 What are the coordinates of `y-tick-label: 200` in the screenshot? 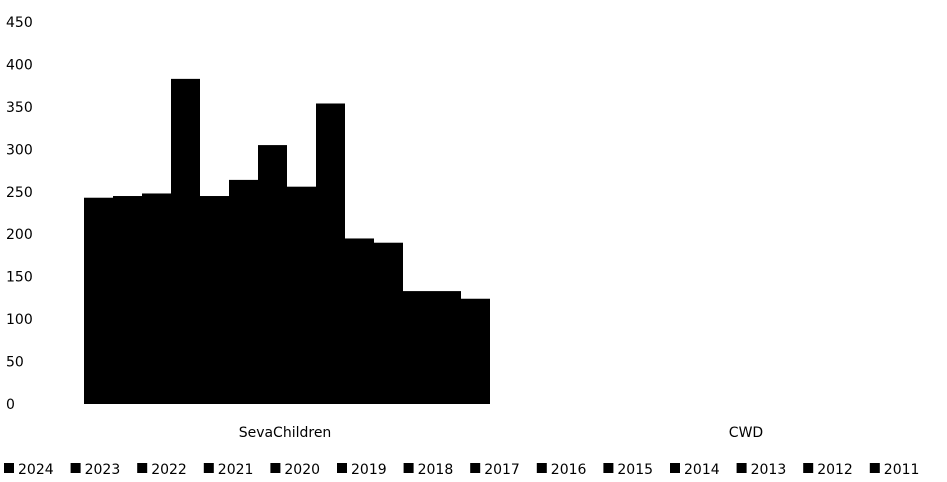 It's located at (19, 235).